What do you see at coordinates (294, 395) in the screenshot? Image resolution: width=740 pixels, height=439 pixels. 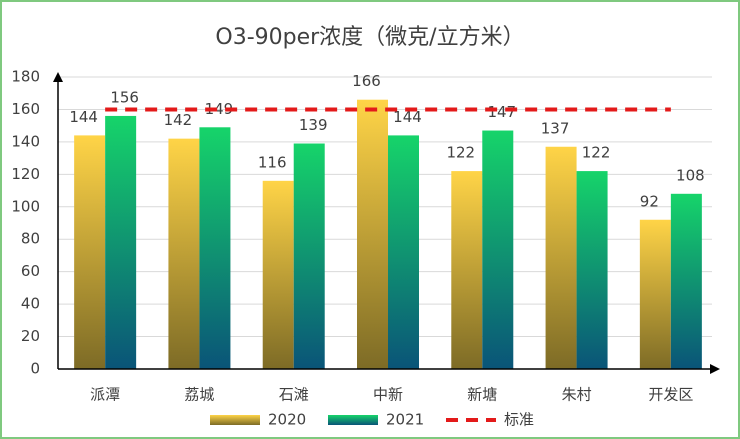 I see `x-tick-label: 石滩` at bounding box center [294, 395].